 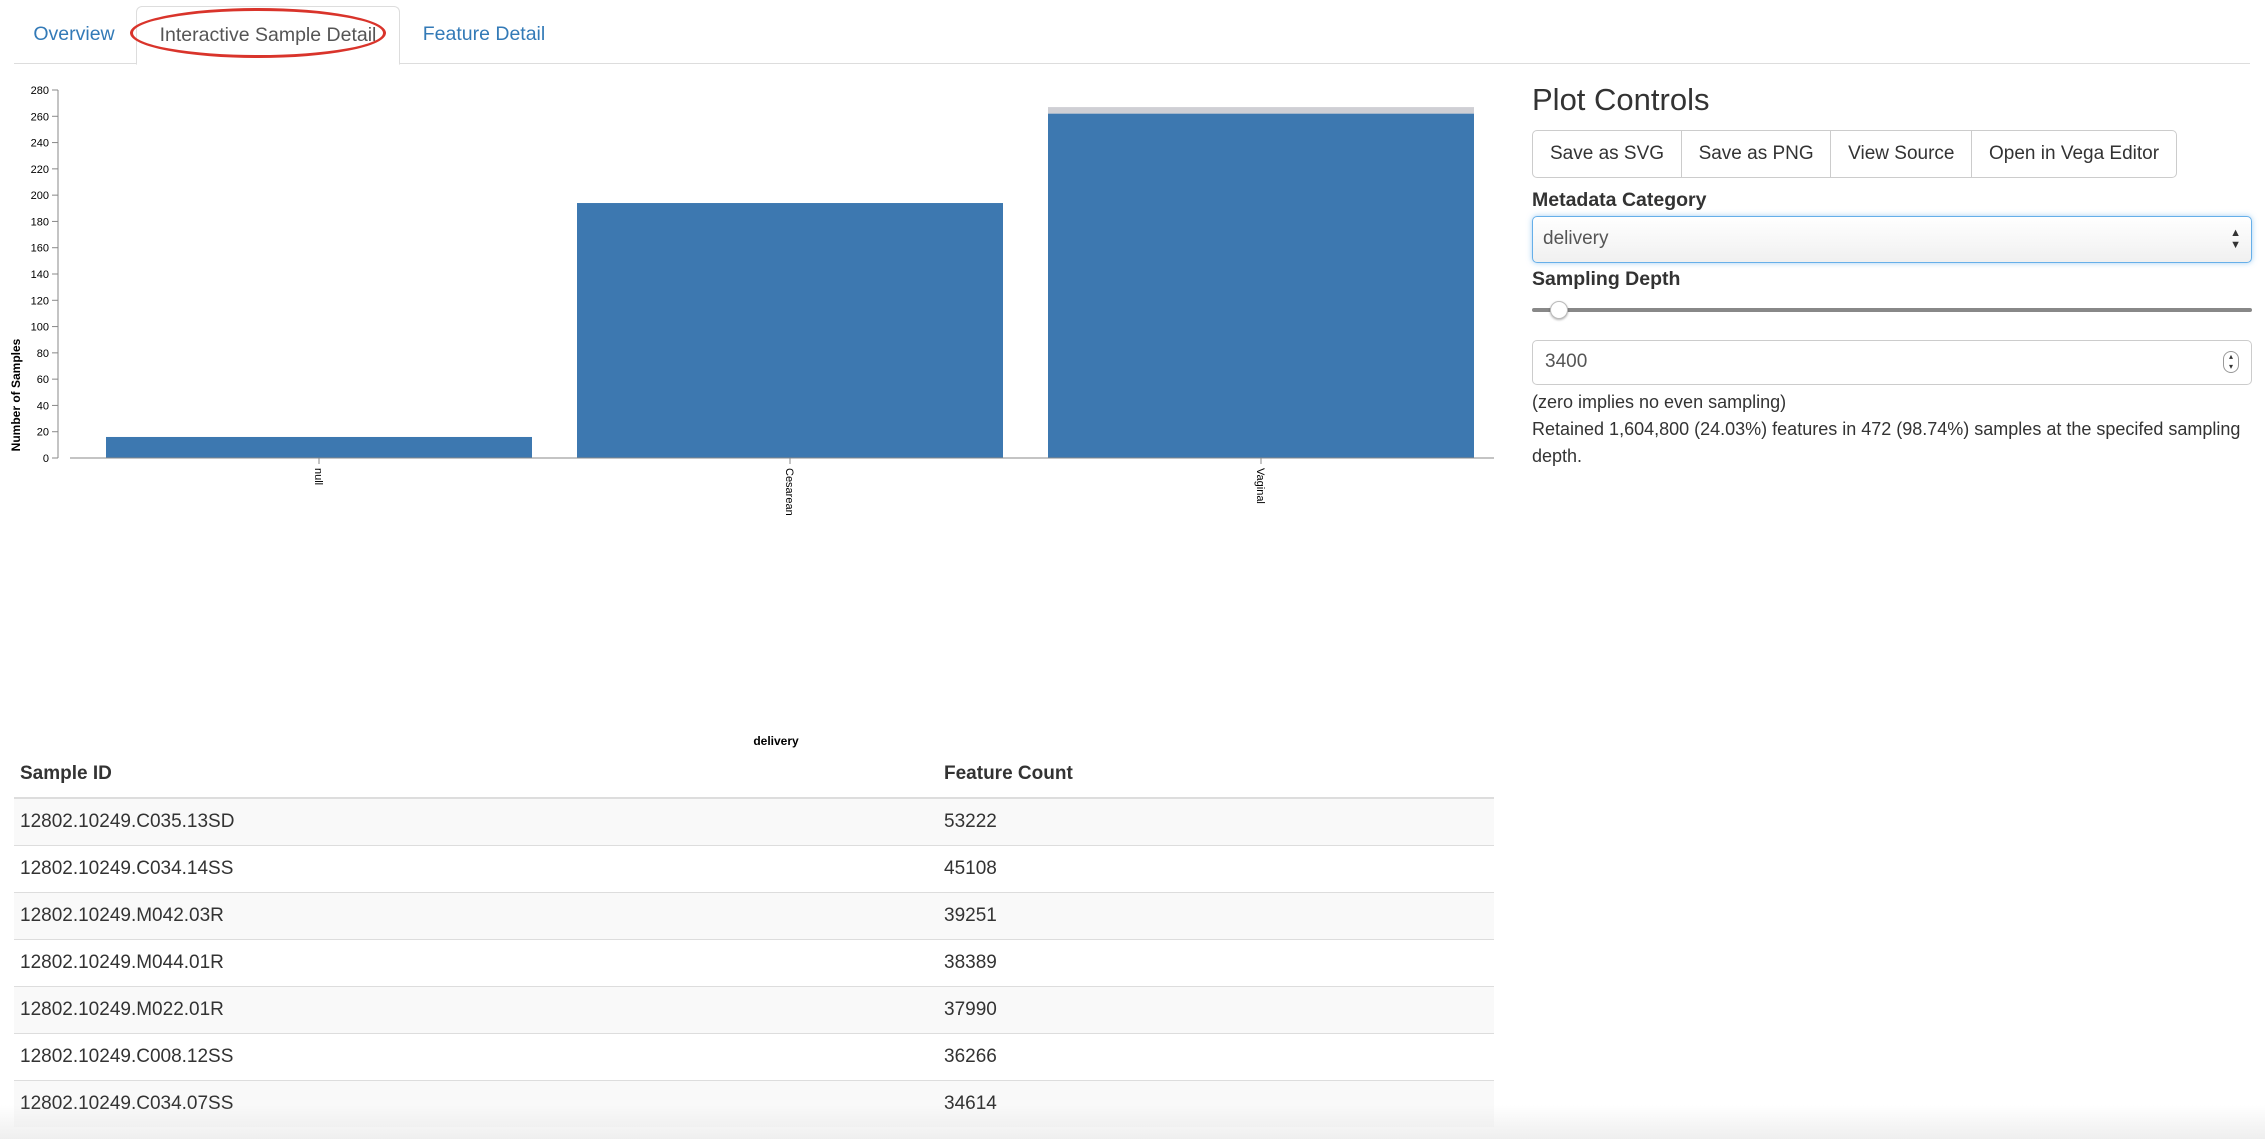 What do you see at coordinates (776, 741) in the screenshot?
I see `x-axis-title: delivery` at bounding box center [776, 741].